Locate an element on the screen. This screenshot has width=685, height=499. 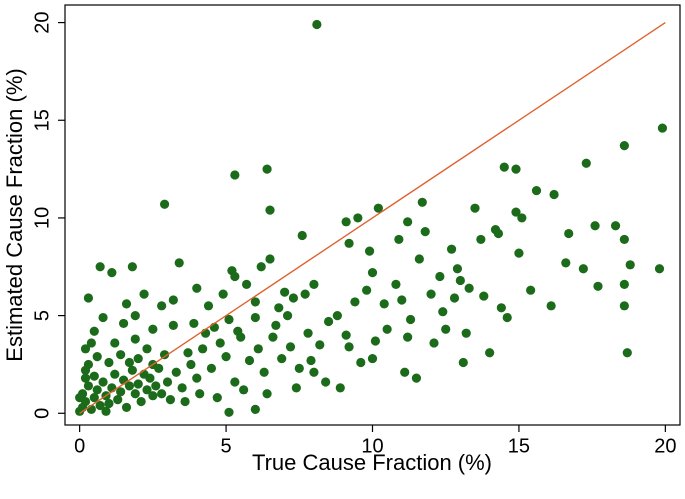
y-tick-label: 10 is located at coordinates (42, 218).